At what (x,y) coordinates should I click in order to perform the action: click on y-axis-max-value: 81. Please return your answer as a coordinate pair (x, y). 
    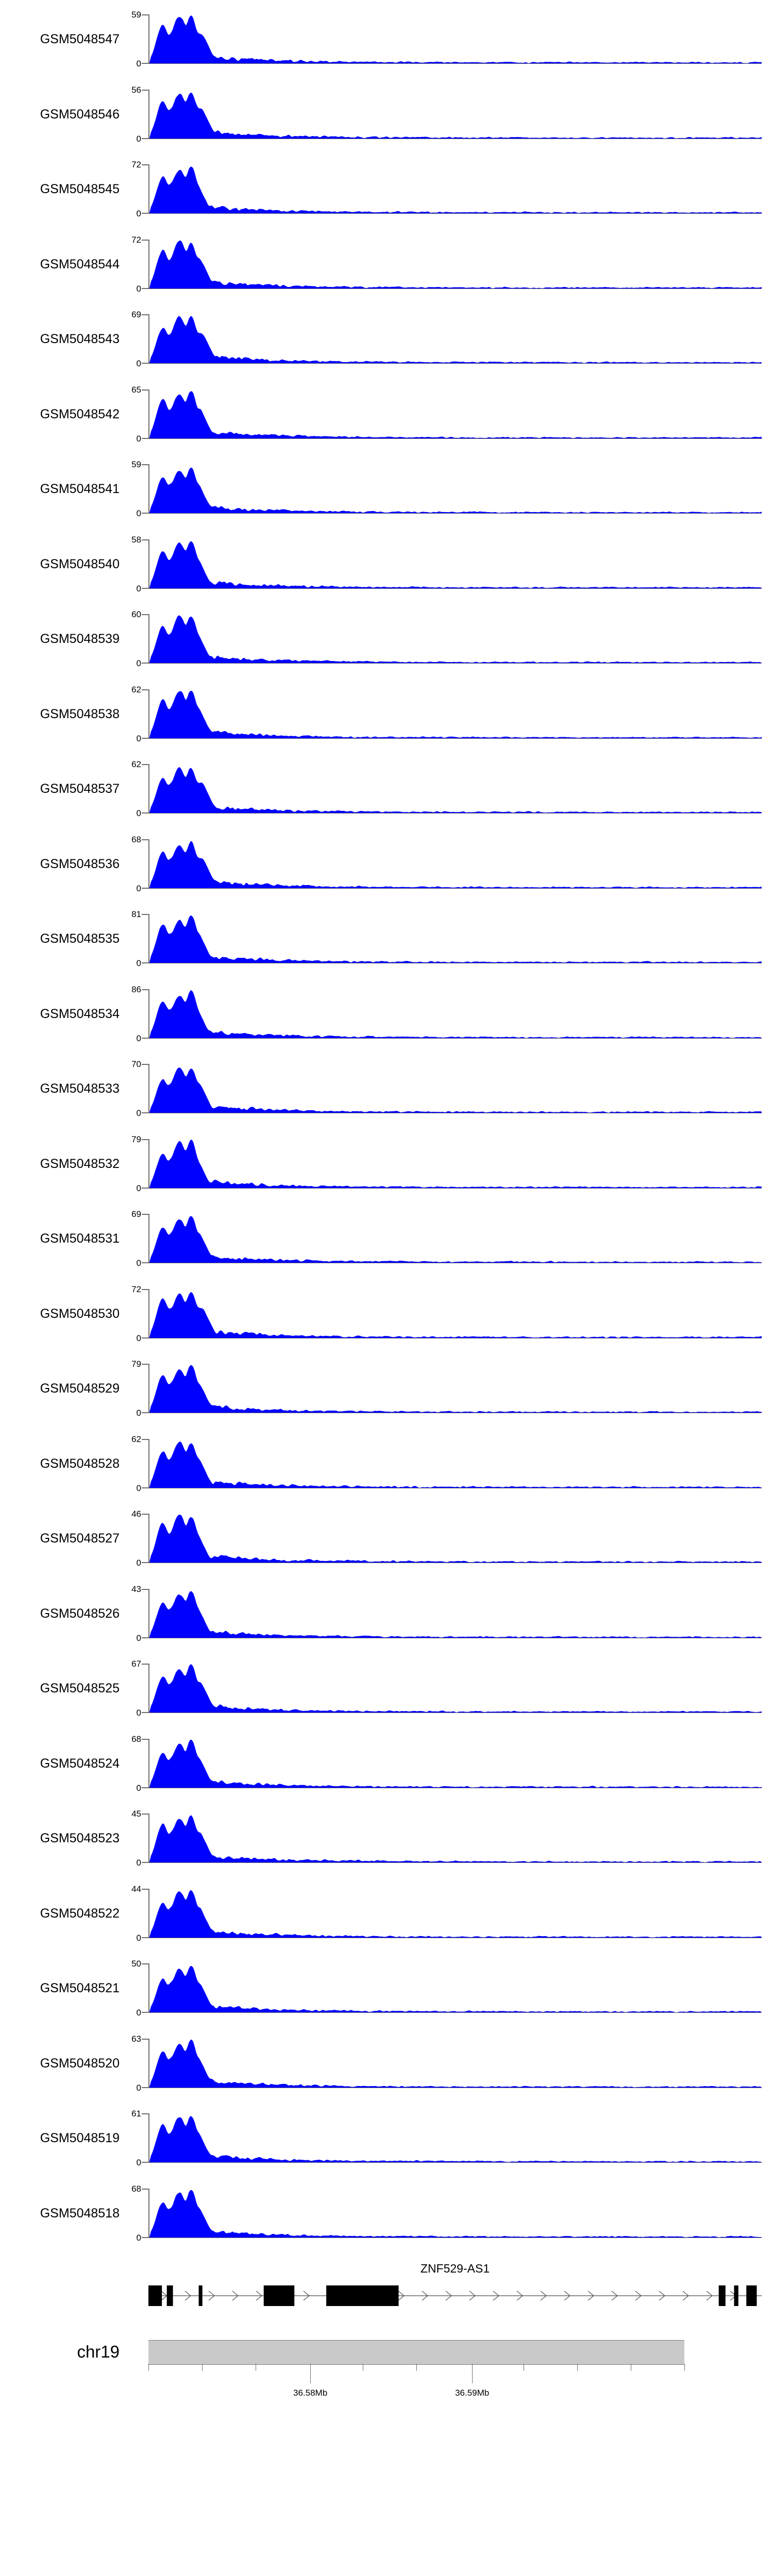
    Looking at the image, I should click on (136, 914).